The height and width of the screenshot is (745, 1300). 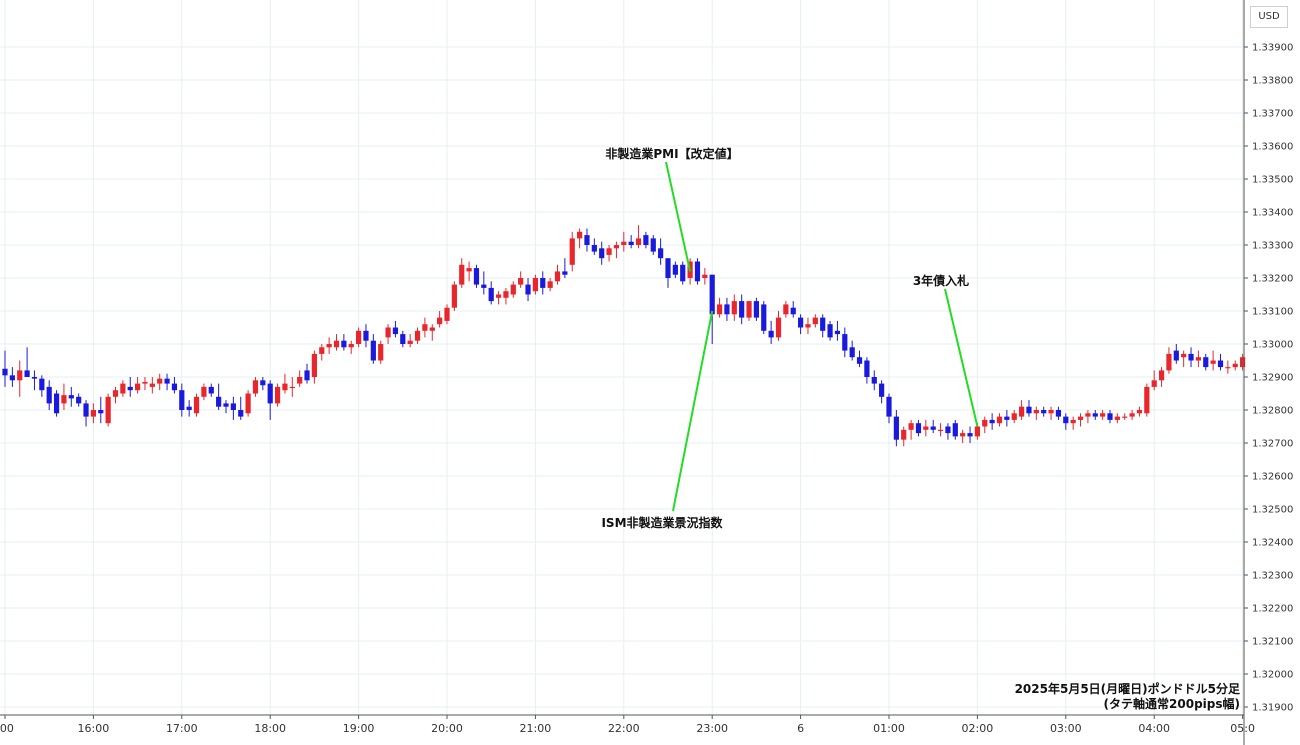 I want to click on y-tick-label: 1.31900, so click(x=1272, y=708).